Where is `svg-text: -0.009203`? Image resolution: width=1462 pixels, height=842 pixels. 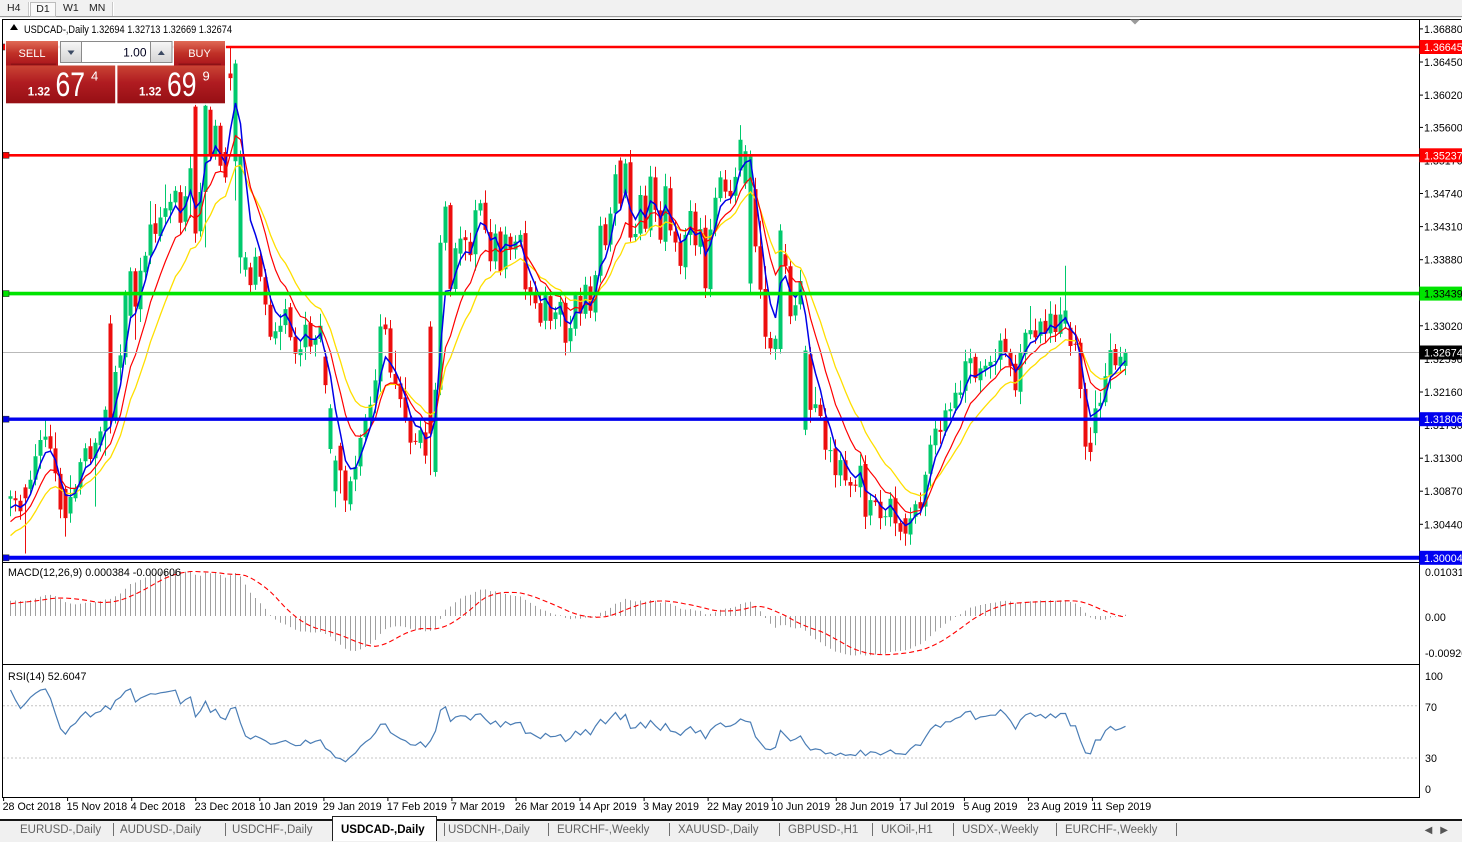
svg-text: -0.009203 is located at coordinates (1443, 654).